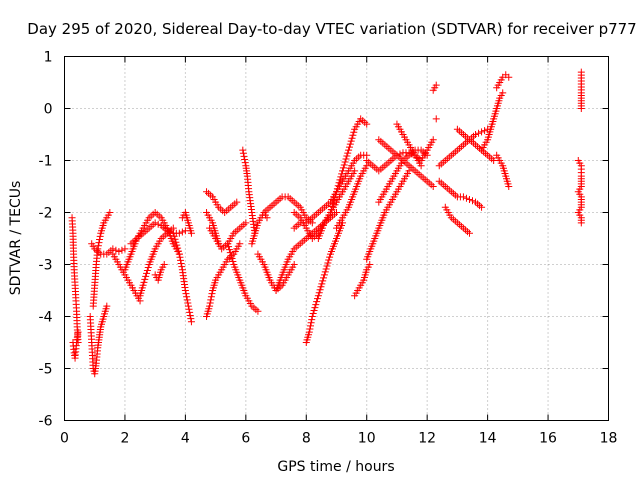 The image size is (640, 480). I want to click on x-tick-label: 2, so click(124, 439).